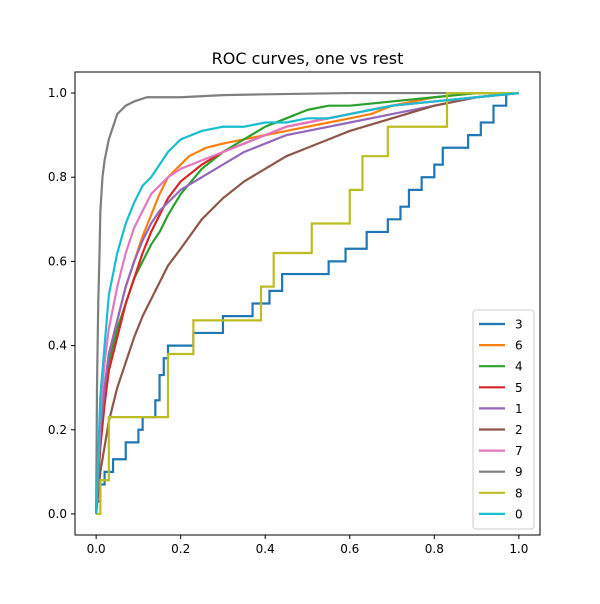 This screenshot has width=600, height=604. I want to click on x-tick-label: 0.8, so click(434, 549).